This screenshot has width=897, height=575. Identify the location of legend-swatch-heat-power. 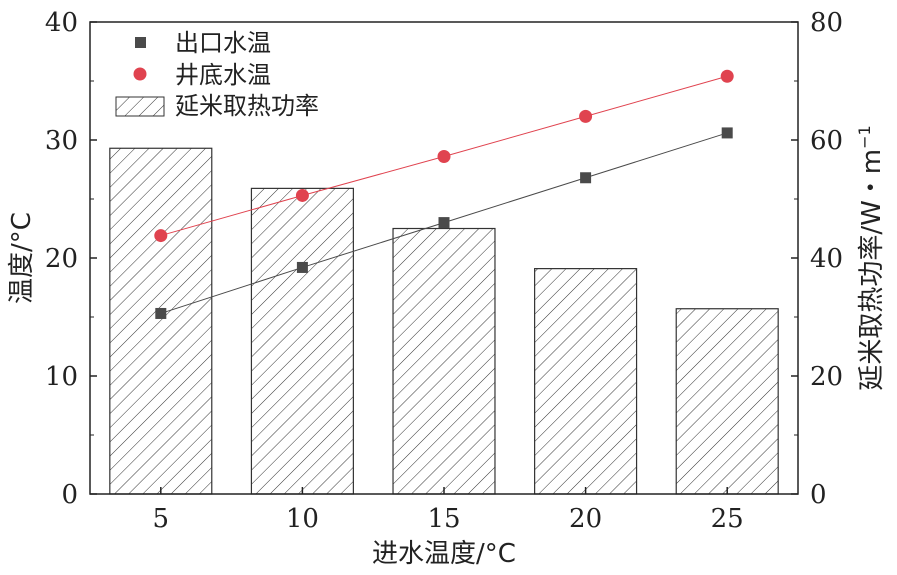
(140, 106).